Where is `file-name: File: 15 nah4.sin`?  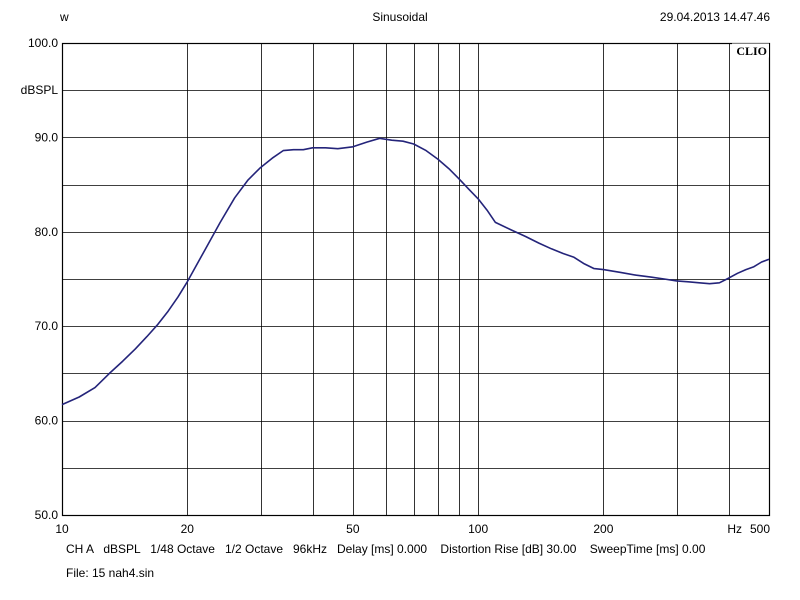 file-name: File: 15 nah4.sin is located at coordinates (110, 573).